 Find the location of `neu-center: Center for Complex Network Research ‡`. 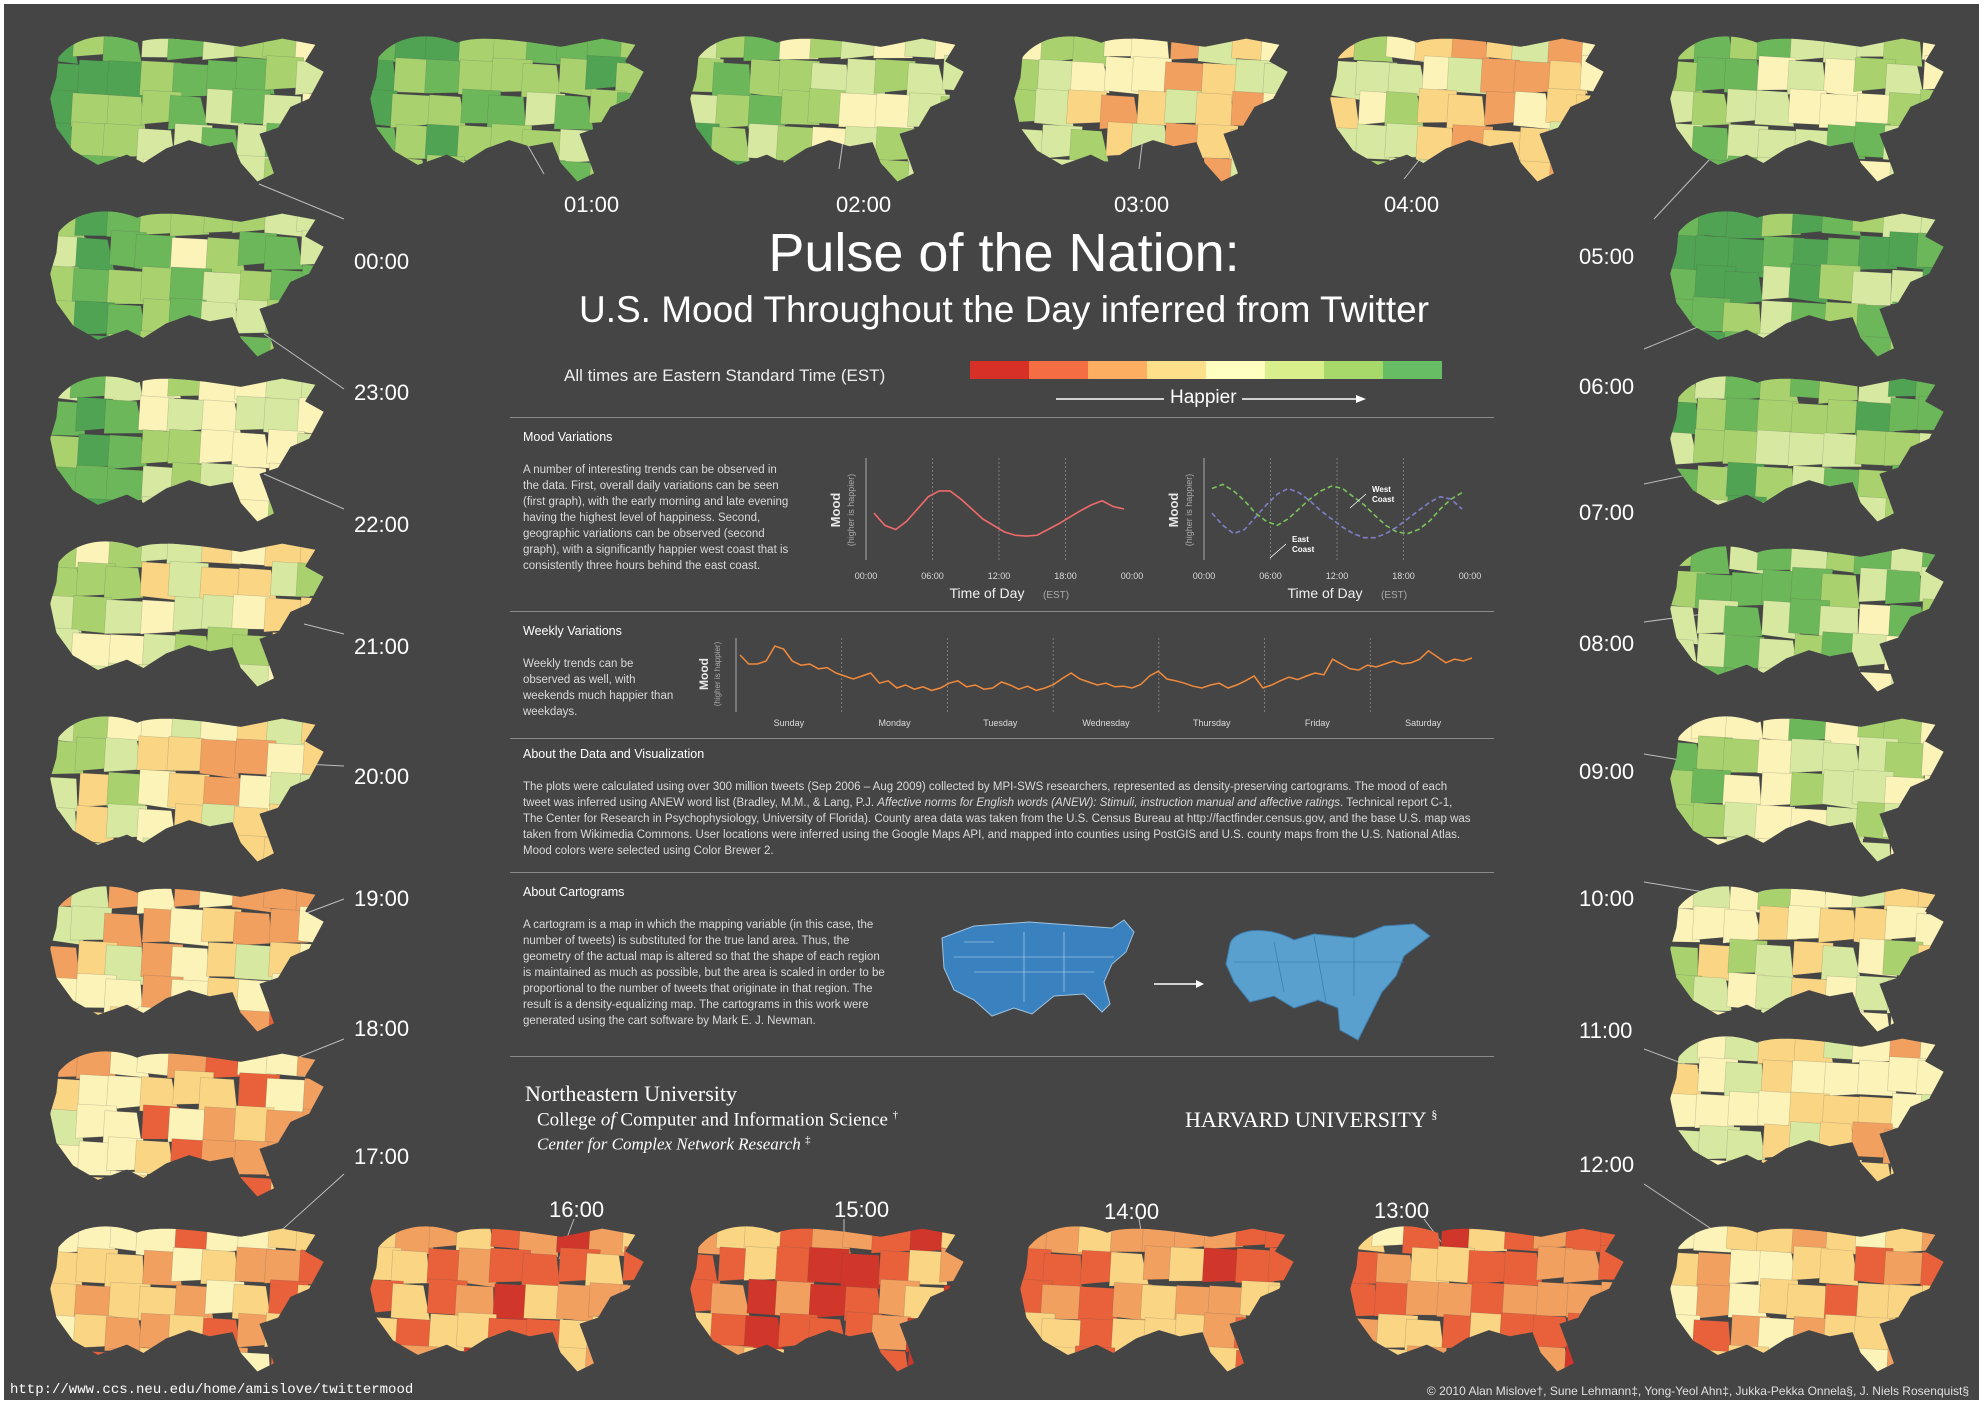

neu-center: Center for Complex Network Research ‡ is located at coordinates (674, 1144).